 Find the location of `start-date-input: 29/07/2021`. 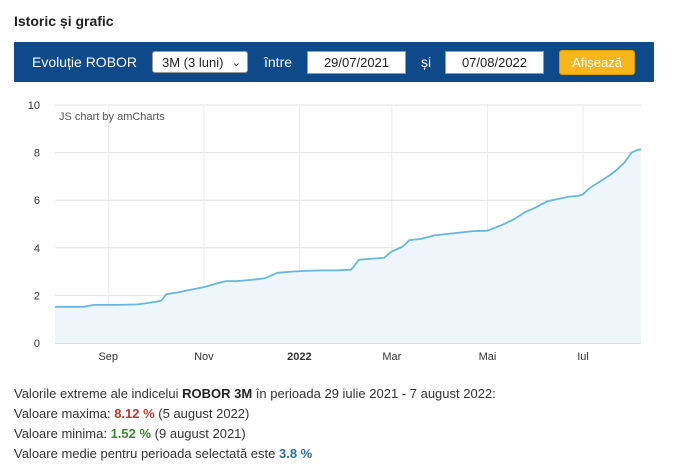

start-date-input: 29/07/2021 is located at coordinates (356, 62).